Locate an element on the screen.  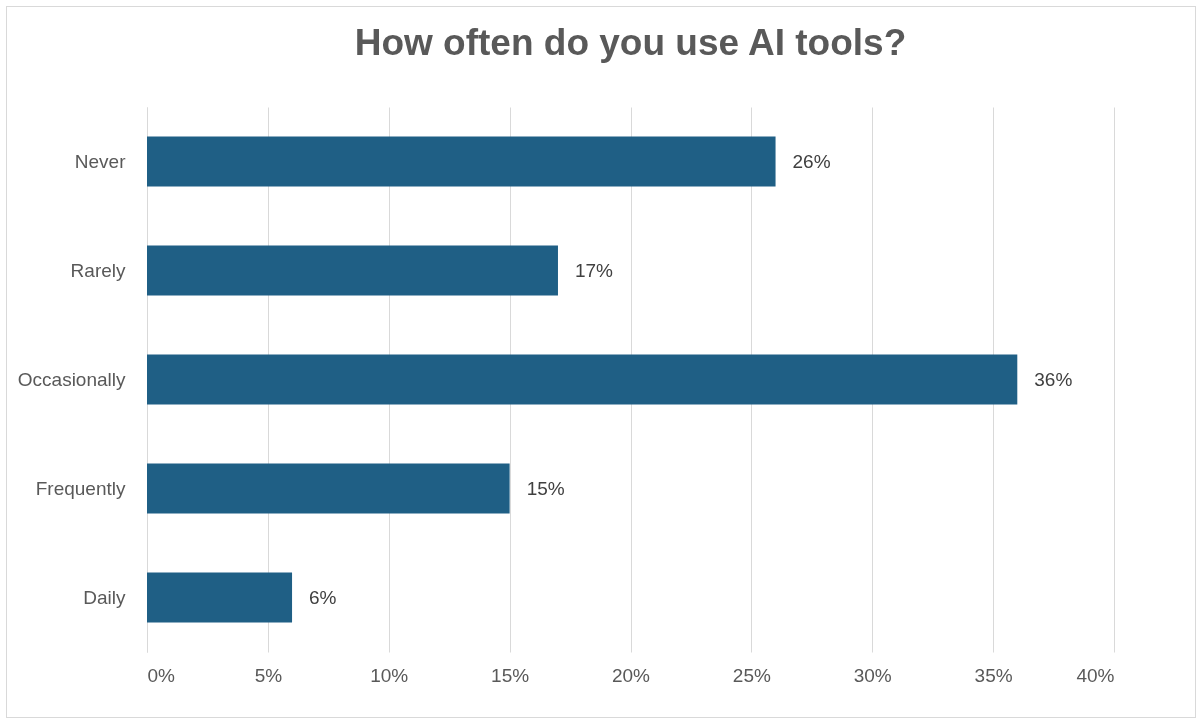
y-tick-label: Never is located at coordinates (100, 161).